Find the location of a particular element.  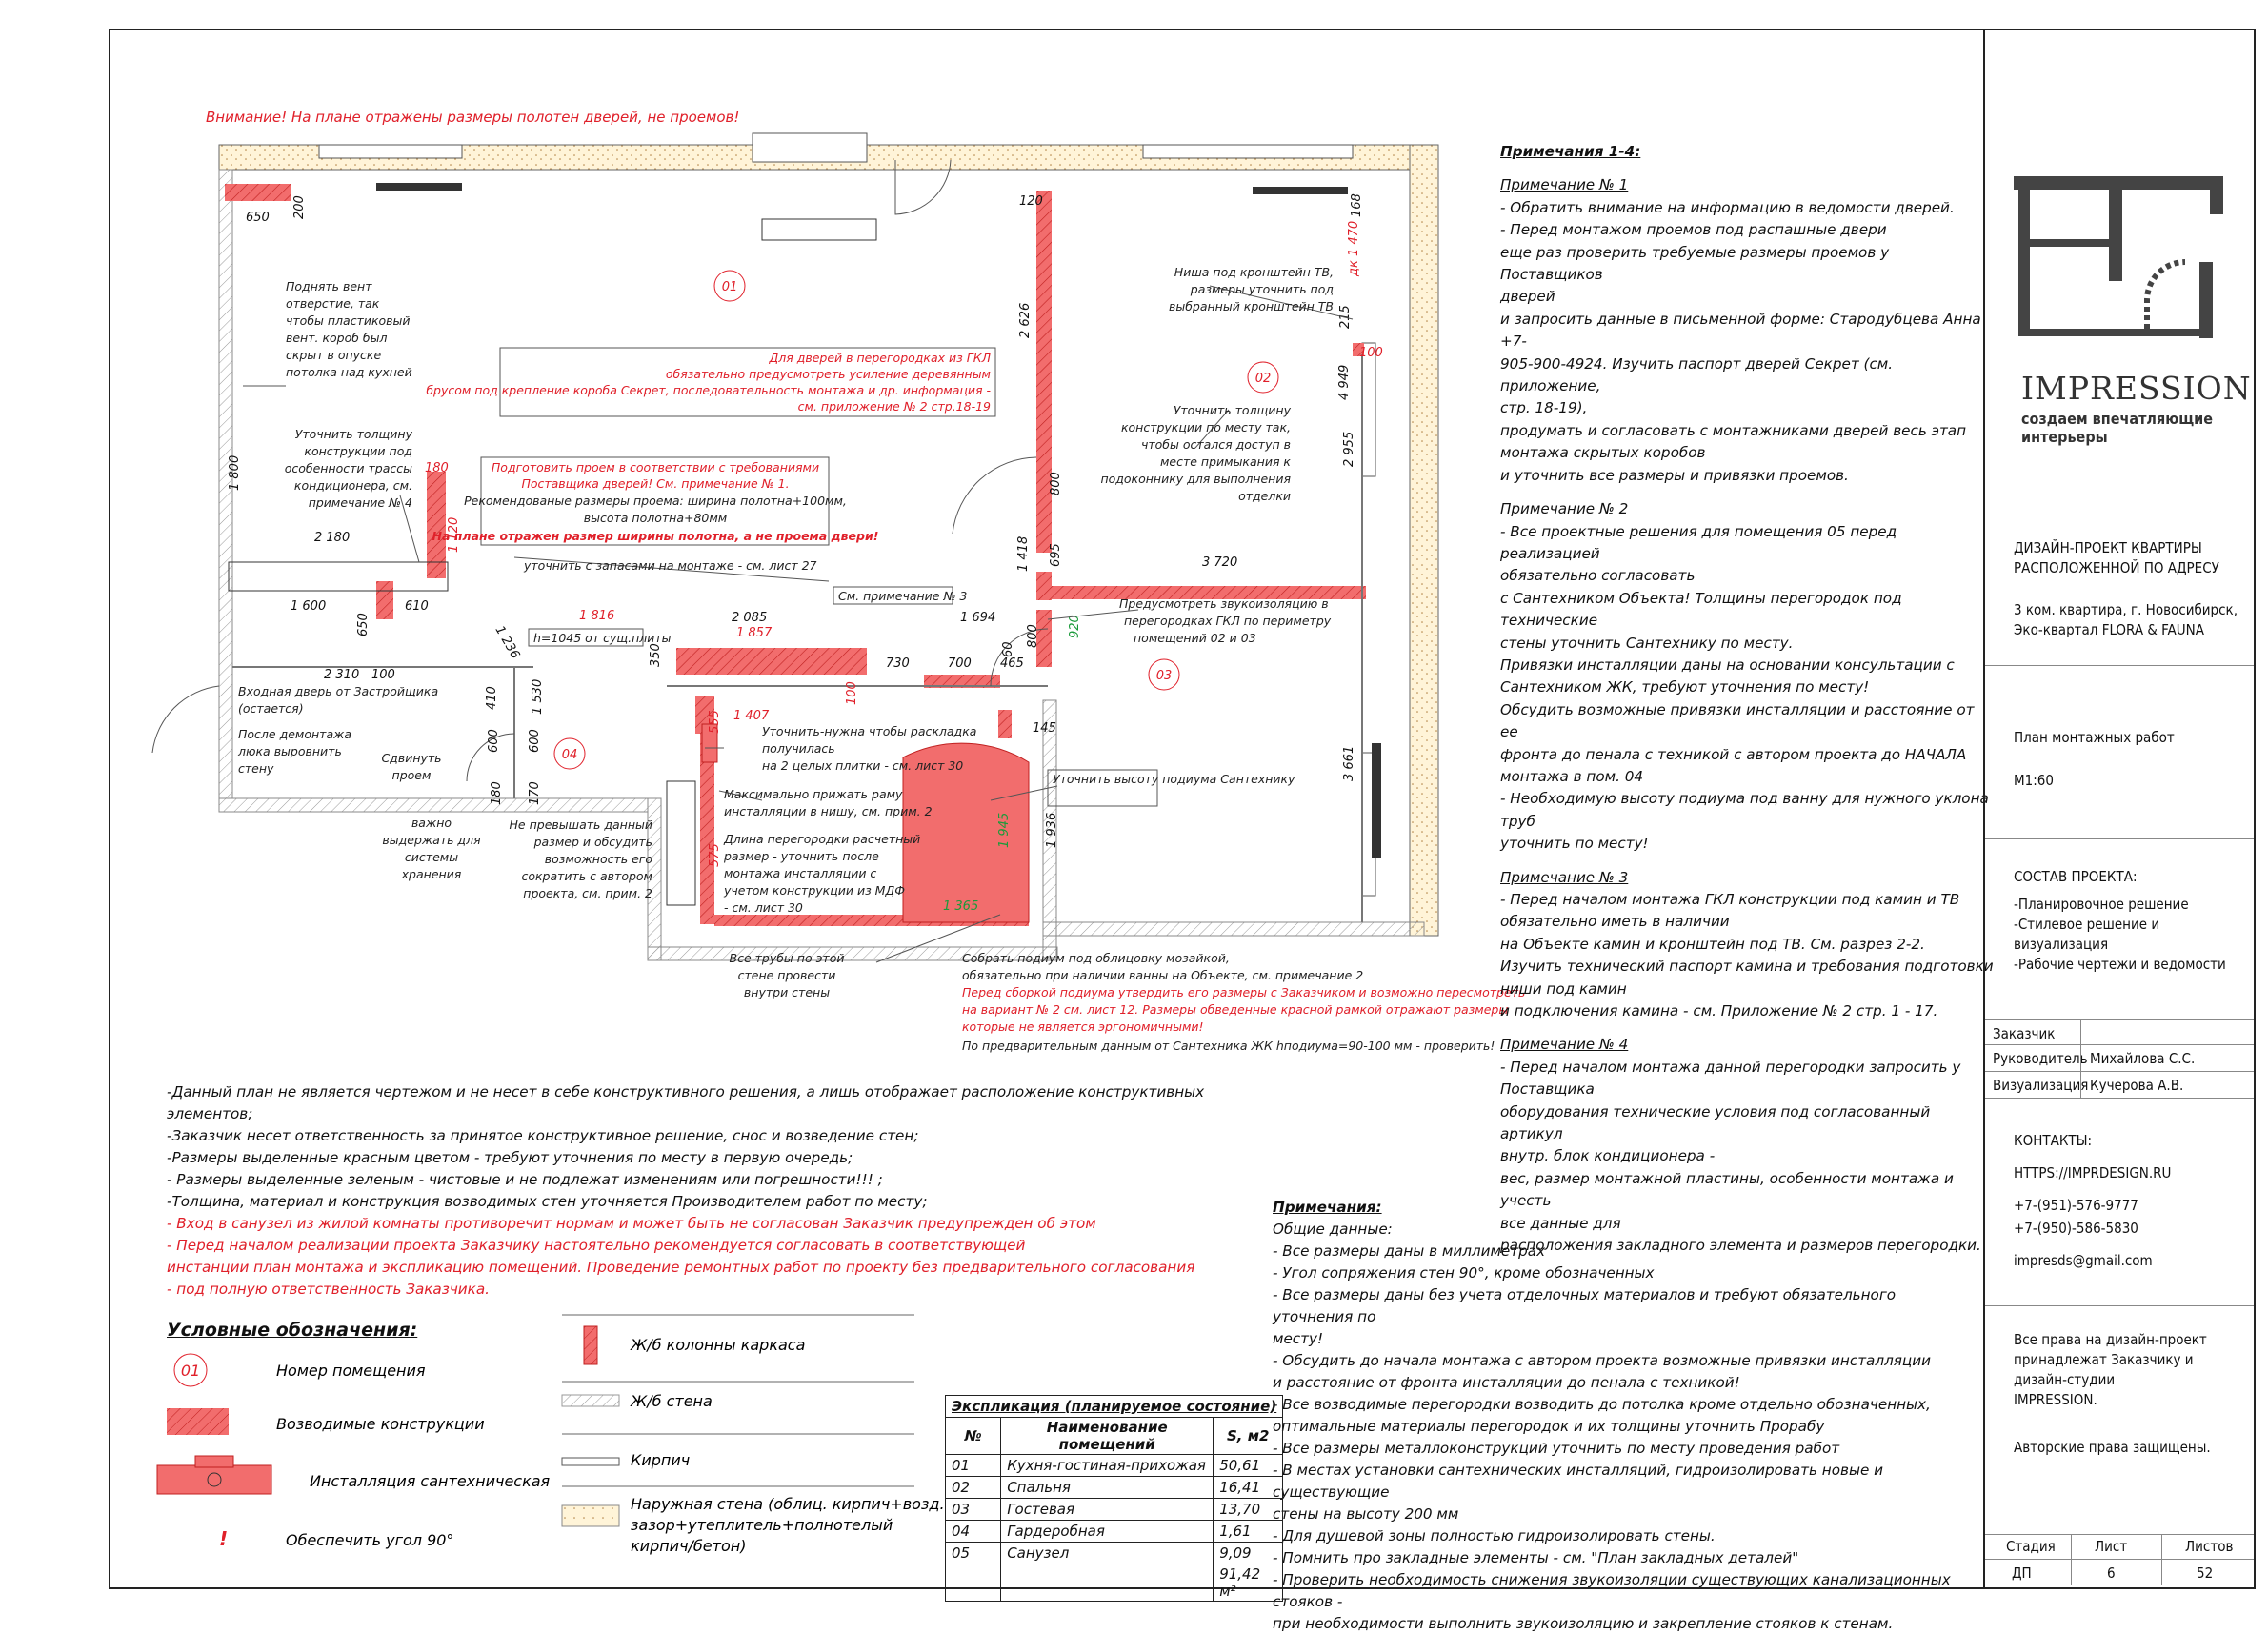

svg-text: 180 is located at coordinates (497, 793).